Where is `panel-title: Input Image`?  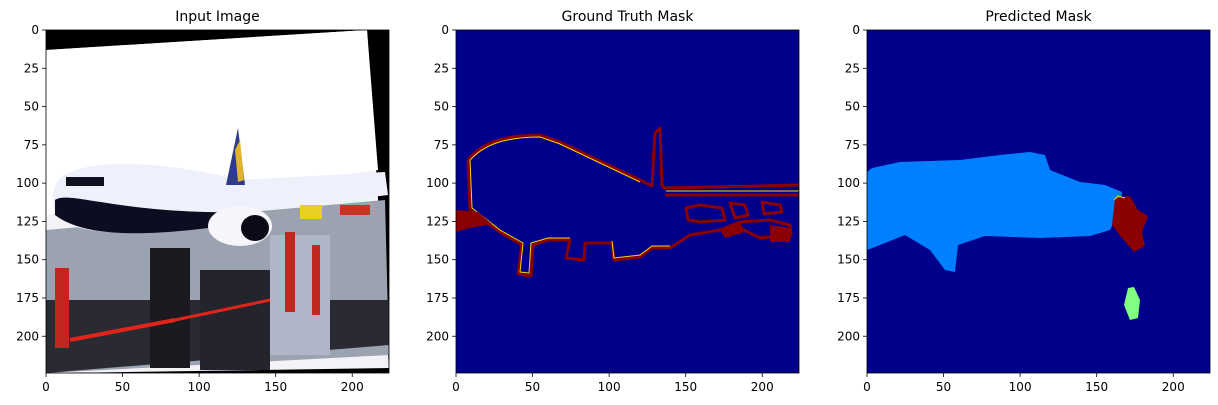
panel-title: Input Image is located at coordinates (217, 17).